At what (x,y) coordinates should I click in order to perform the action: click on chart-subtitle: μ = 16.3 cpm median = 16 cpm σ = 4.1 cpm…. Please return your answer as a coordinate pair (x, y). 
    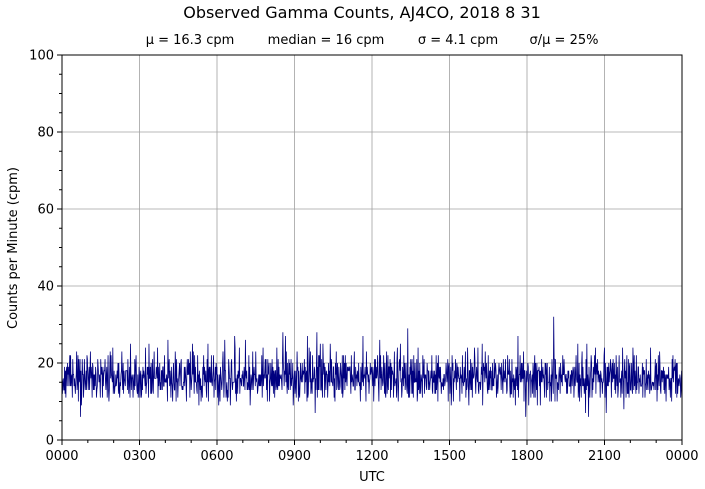
    Looking at the image, I should click on (372, 40).